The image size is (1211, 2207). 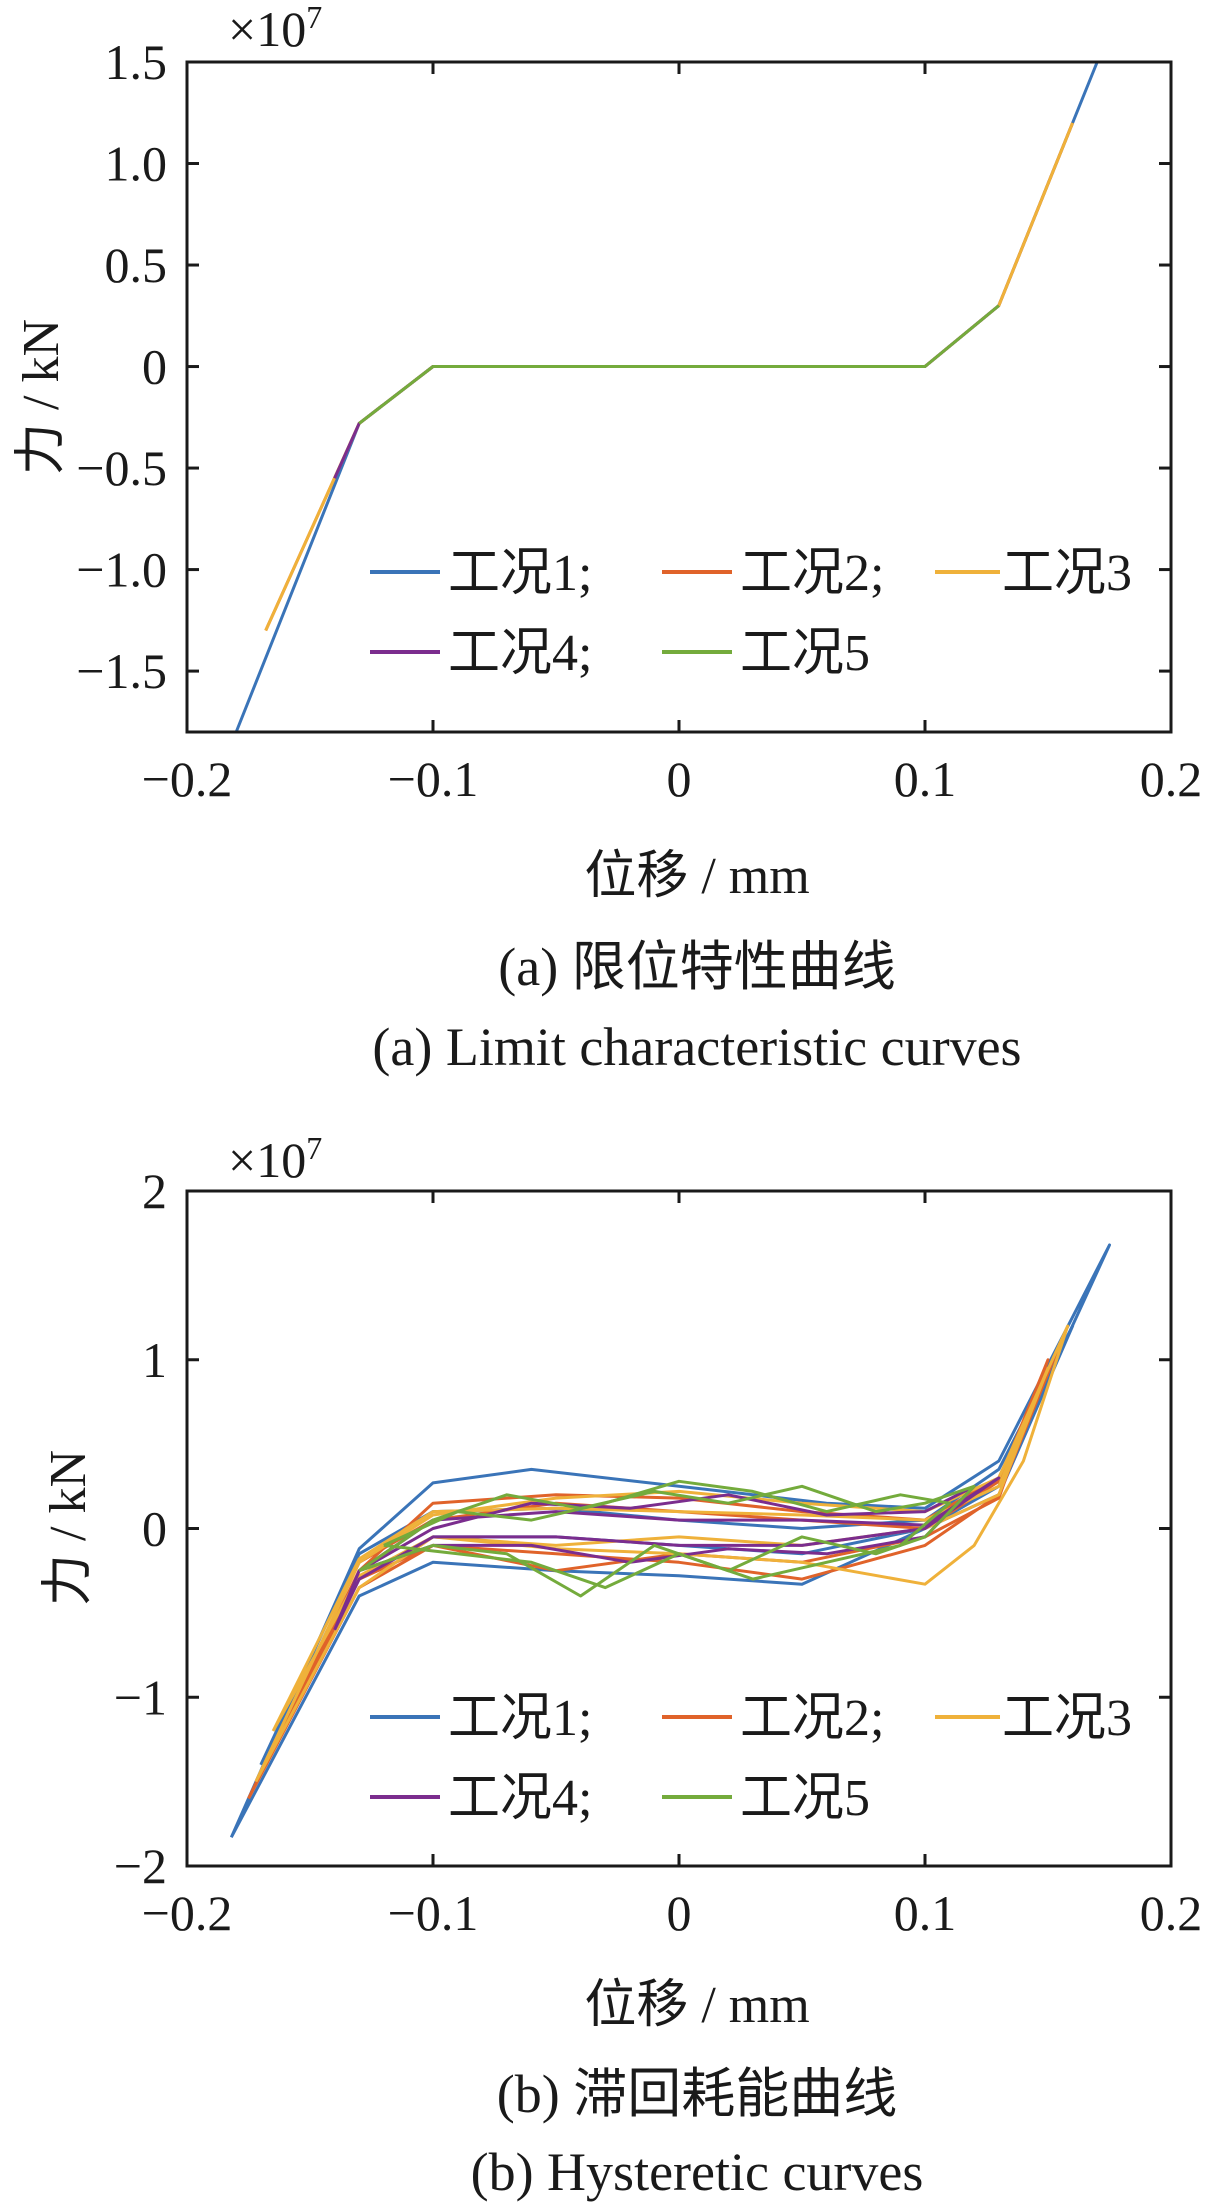 I want to click on y-tick-label: −0.5, so click(x=121, y=468).